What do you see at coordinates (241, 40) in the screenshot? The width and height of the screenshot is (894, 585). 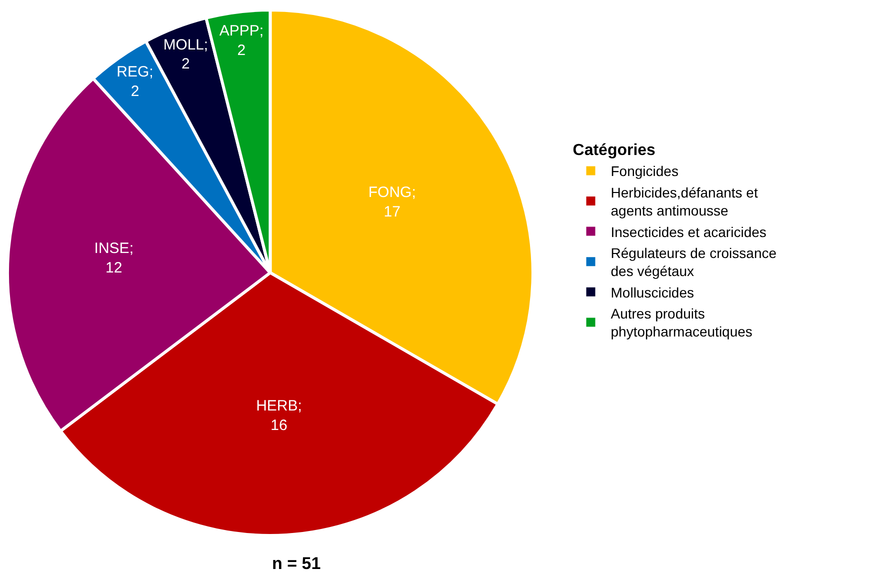 I see `data-label: APPP; 2` at bounding box center [241, 40].